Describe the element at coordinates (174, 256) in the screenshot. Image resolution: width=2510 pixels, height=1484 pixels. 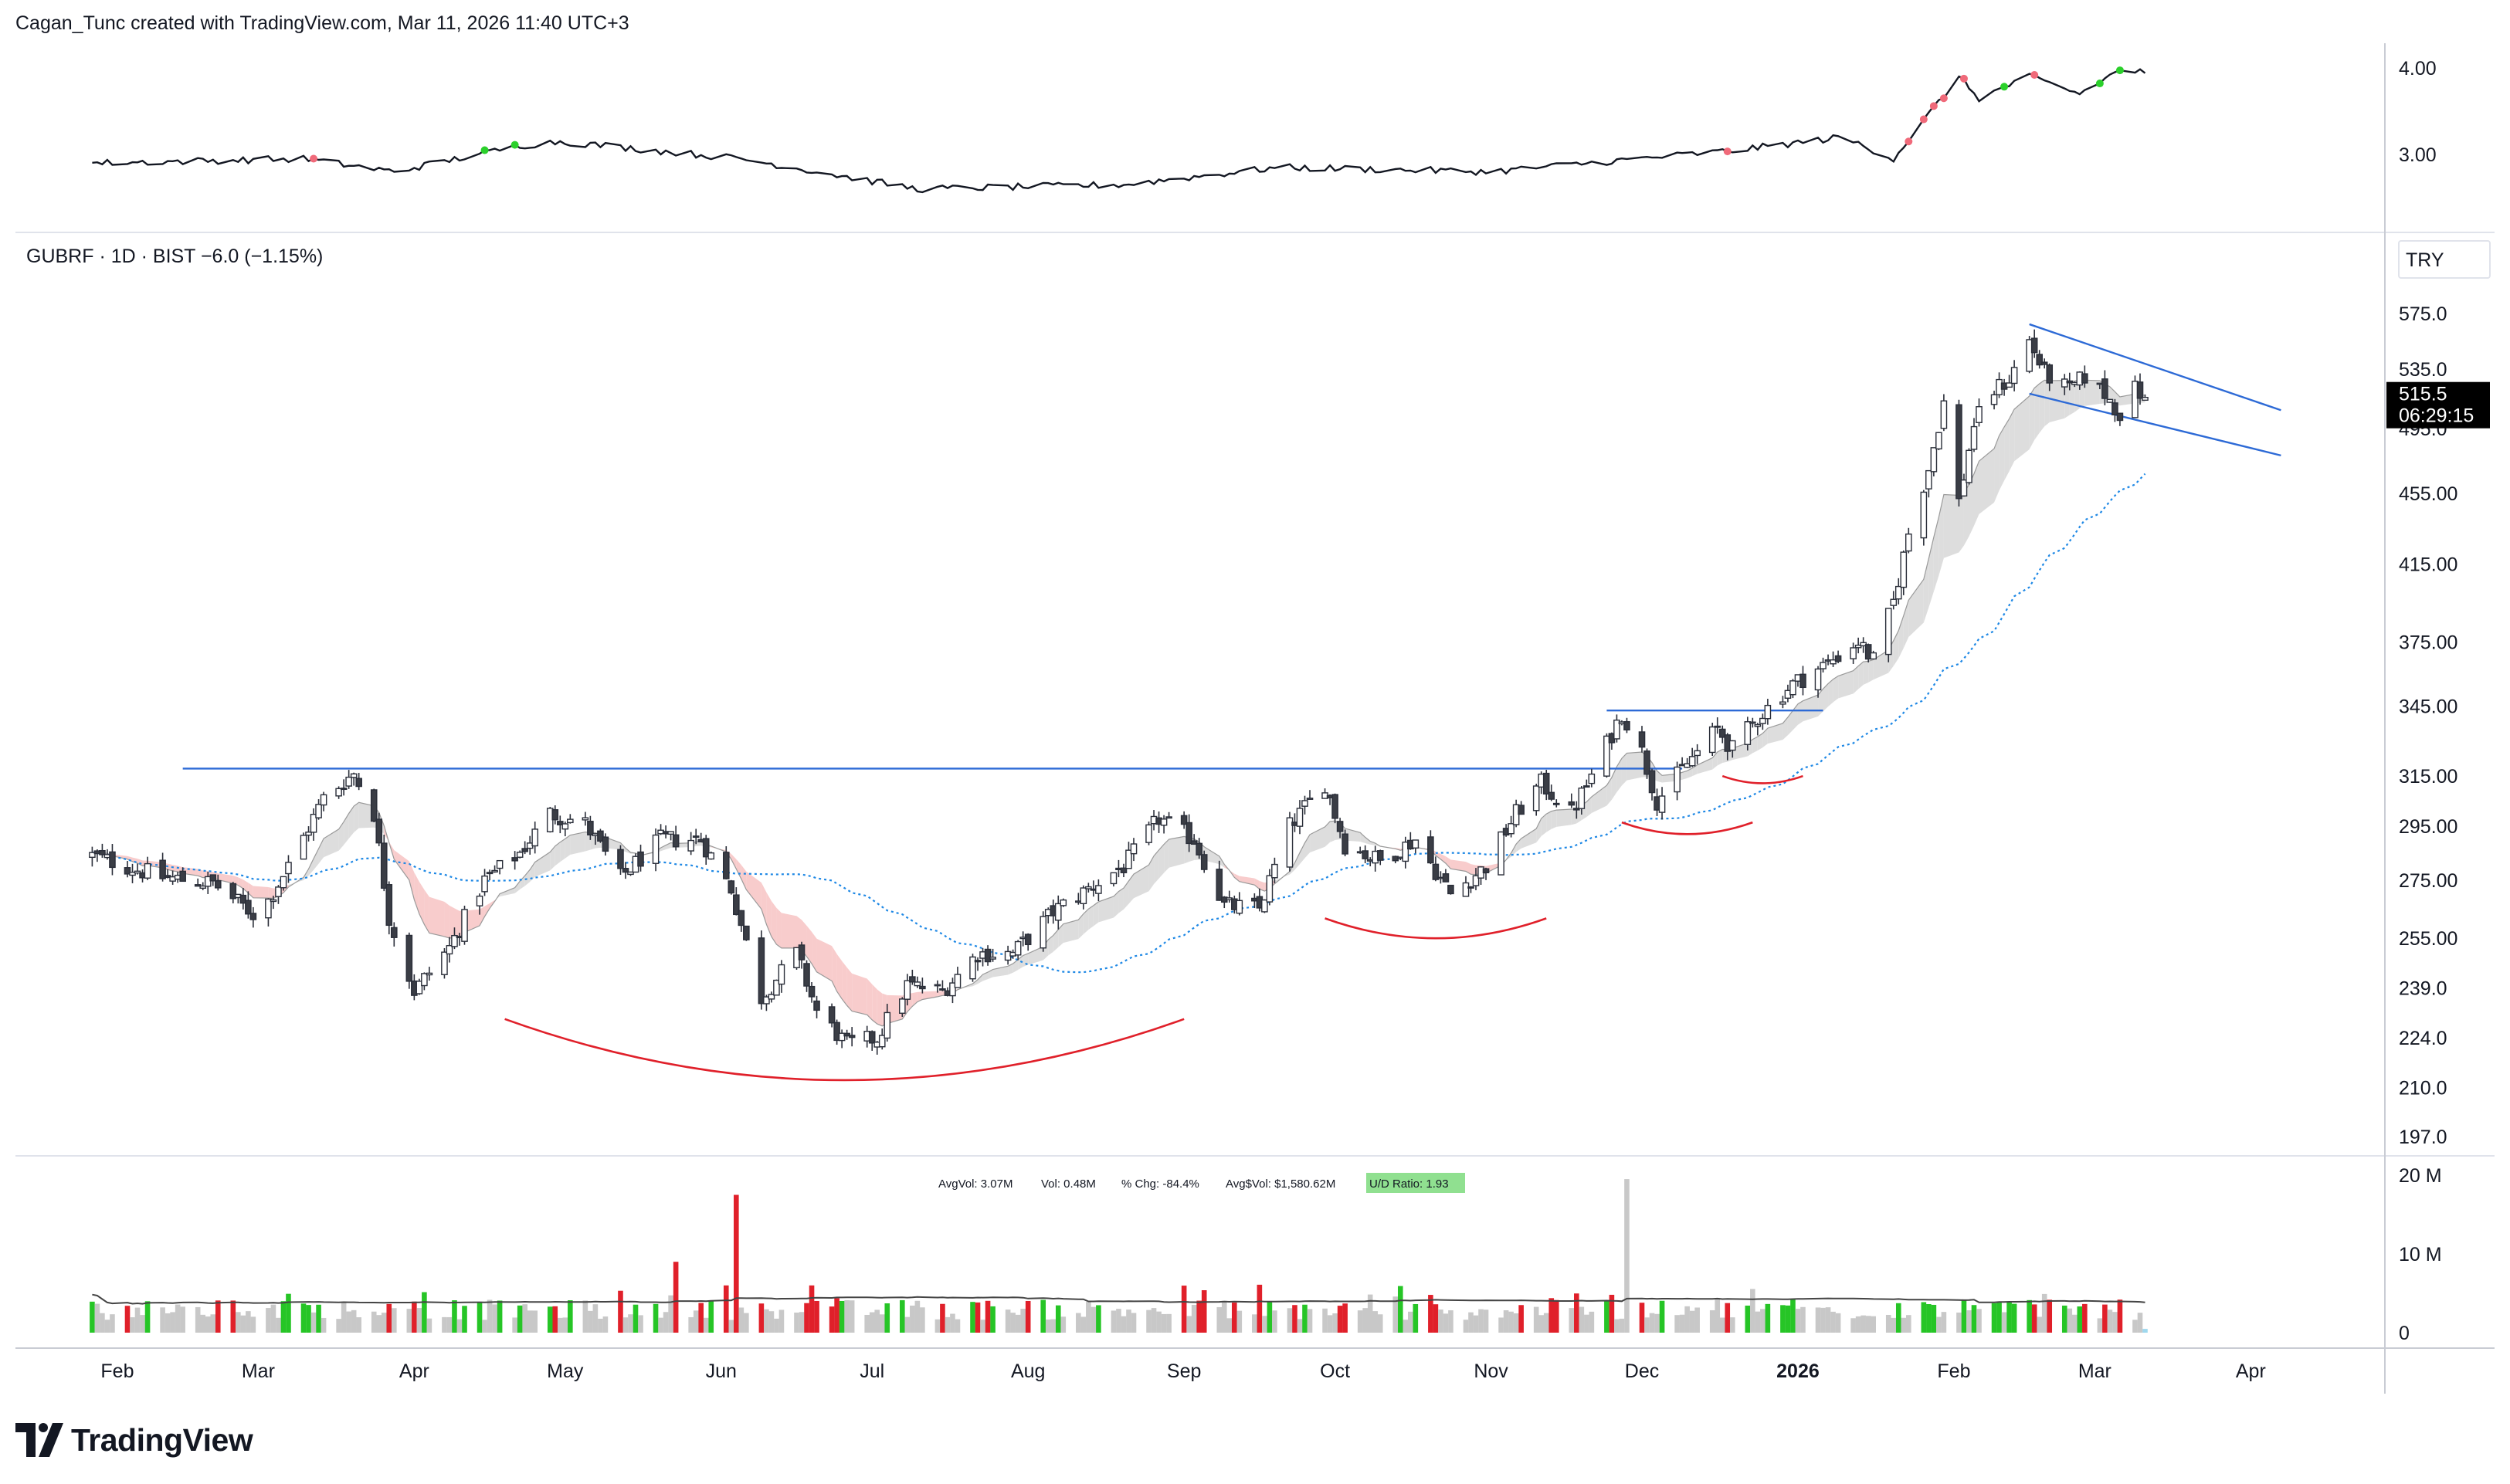
I see `symbol-legend: GUBRF · 1D · BIST −6.0 (−1.15%)` at that location.